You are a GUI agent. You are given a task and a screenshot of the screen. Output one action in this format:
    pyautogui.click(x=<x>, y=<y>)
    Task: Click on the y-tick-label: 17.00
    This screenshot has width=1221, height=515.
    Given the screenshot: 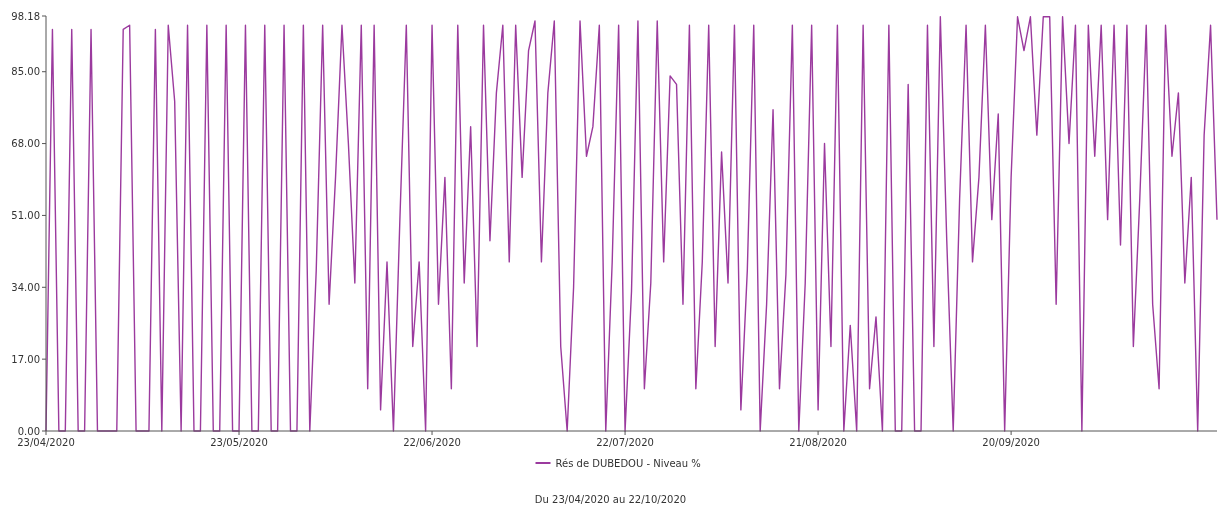 What is the action you would take?
    pyautogui.click(x=25, y=359)
    